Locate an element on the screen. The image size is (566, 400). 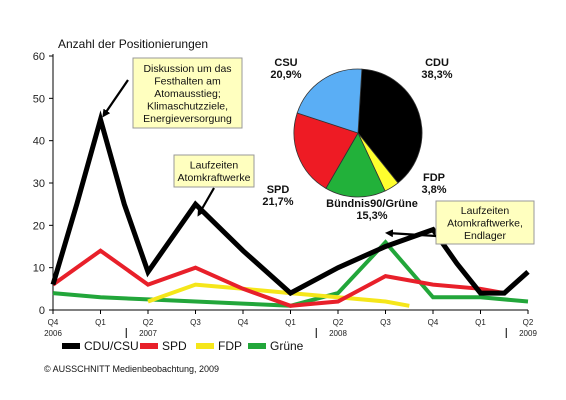
pie-label-value: 15,3% is located at coordinates (371, 216).